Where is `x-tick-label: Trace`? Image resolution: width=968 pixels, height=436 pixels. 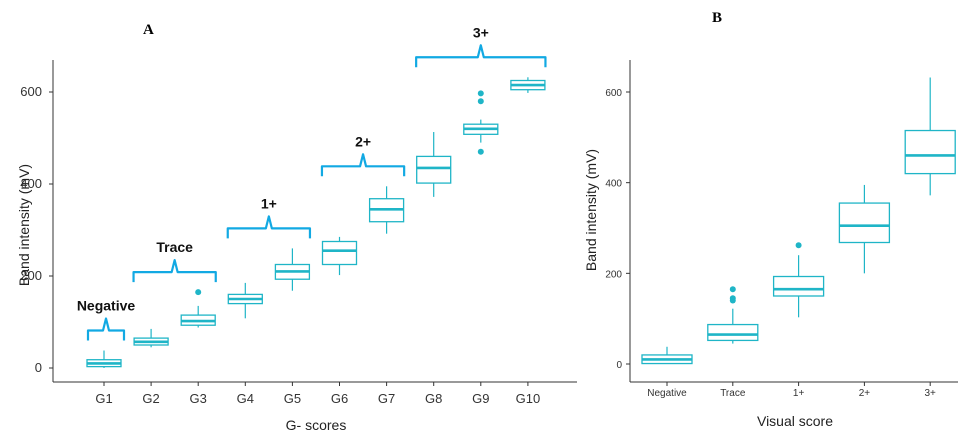 x-tick-label: Trace is located at coordinates (733, 393).